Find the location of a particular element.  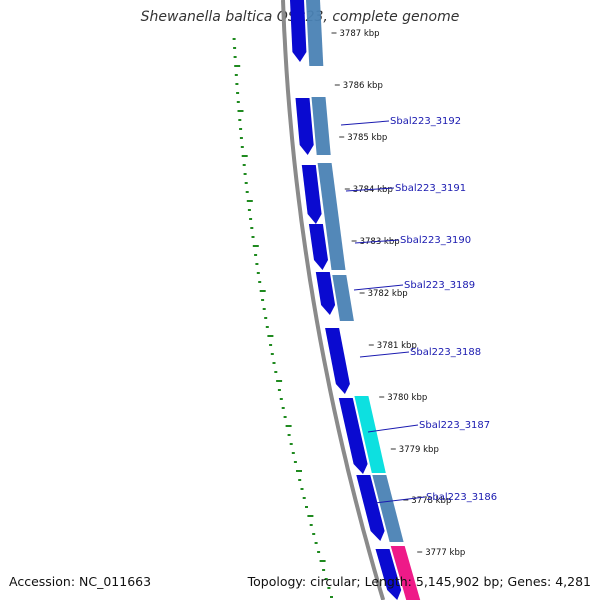

tick-label: 3786 kbp is located at coordinates (363, 86).